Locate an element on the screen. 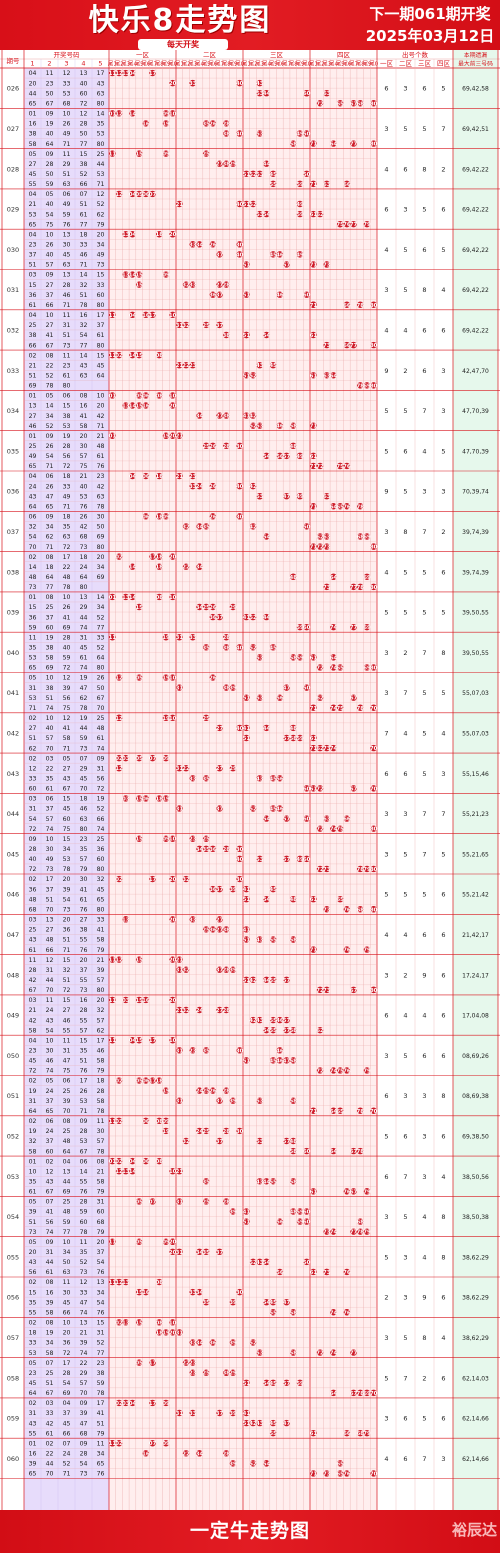 This screenshot has height=1553, width=500. draw-number: 58 is located at coordinates (101, 1181).